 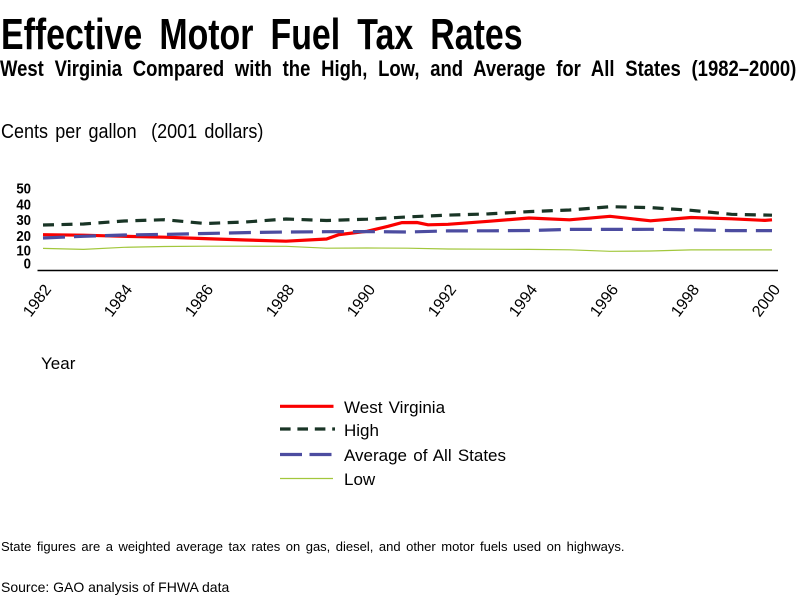 What do you see at coordinates (199, 301) in the screenshot?
I see `svg-text: 1986` at bounding box center [199, 301].